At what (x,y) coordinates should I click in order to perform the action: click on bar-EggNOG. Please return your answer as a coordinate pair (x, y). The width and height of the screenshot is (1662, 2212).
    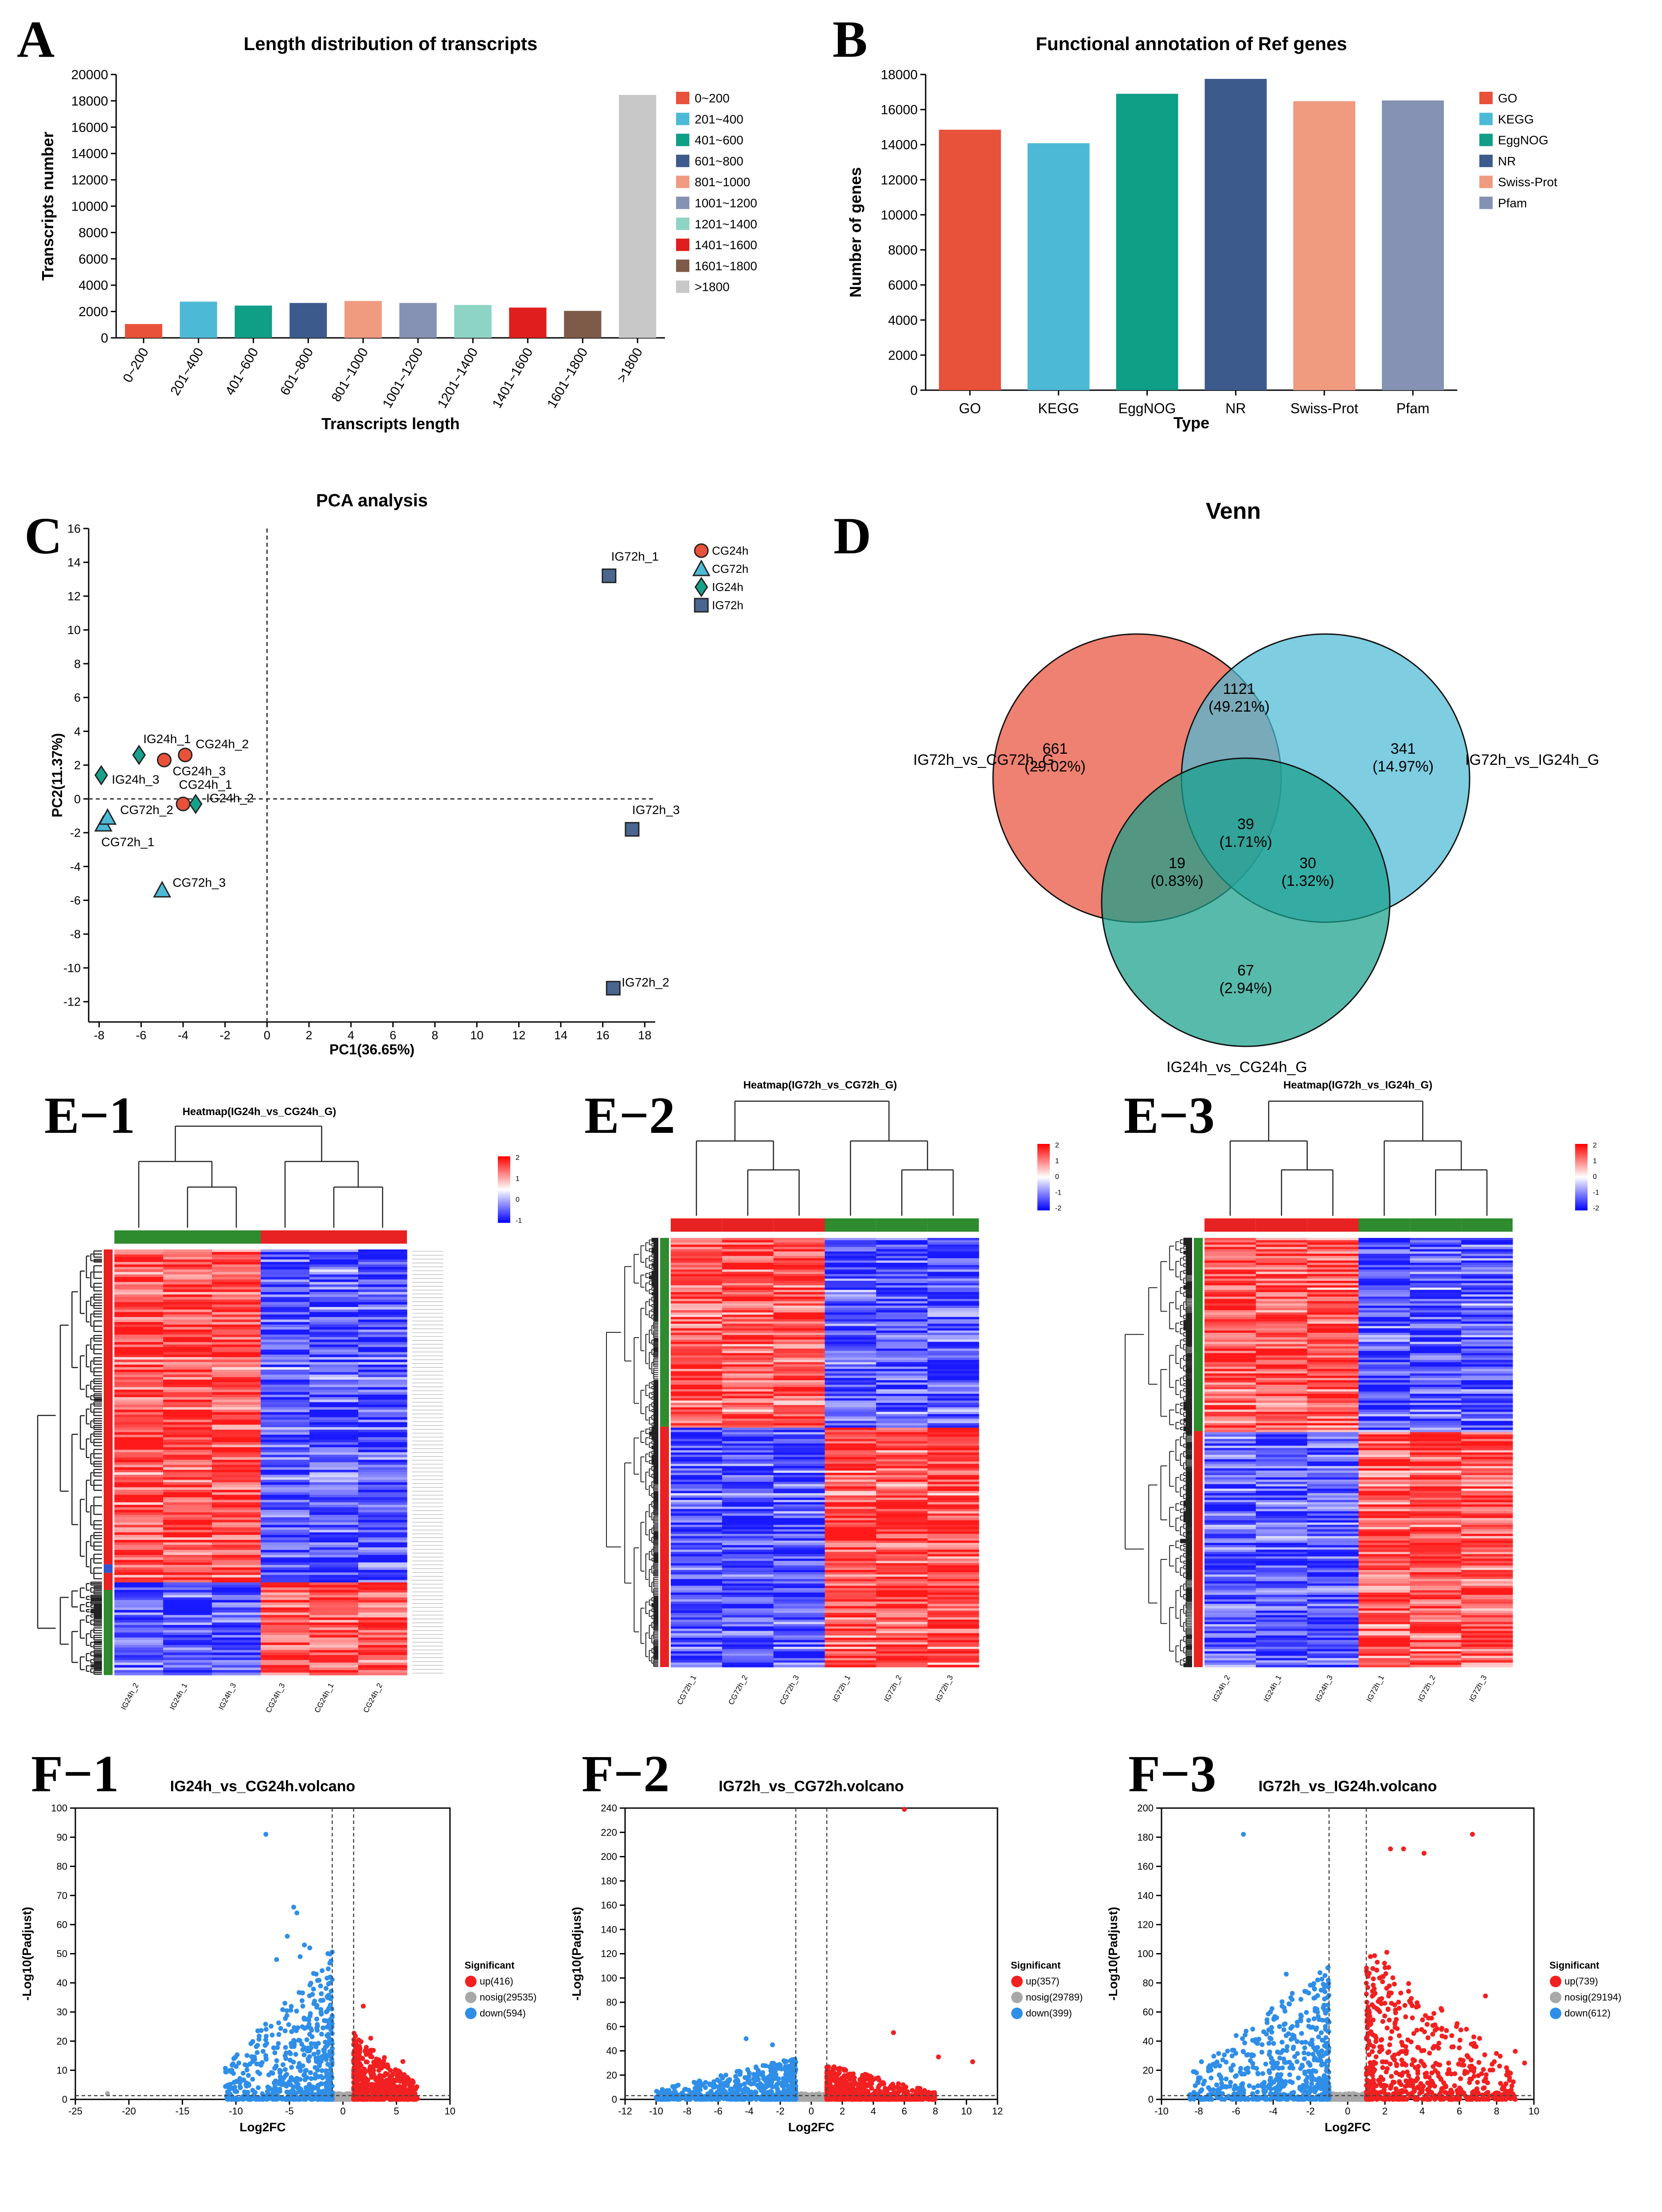
    Looking at the image, I should click on (1147, 242).